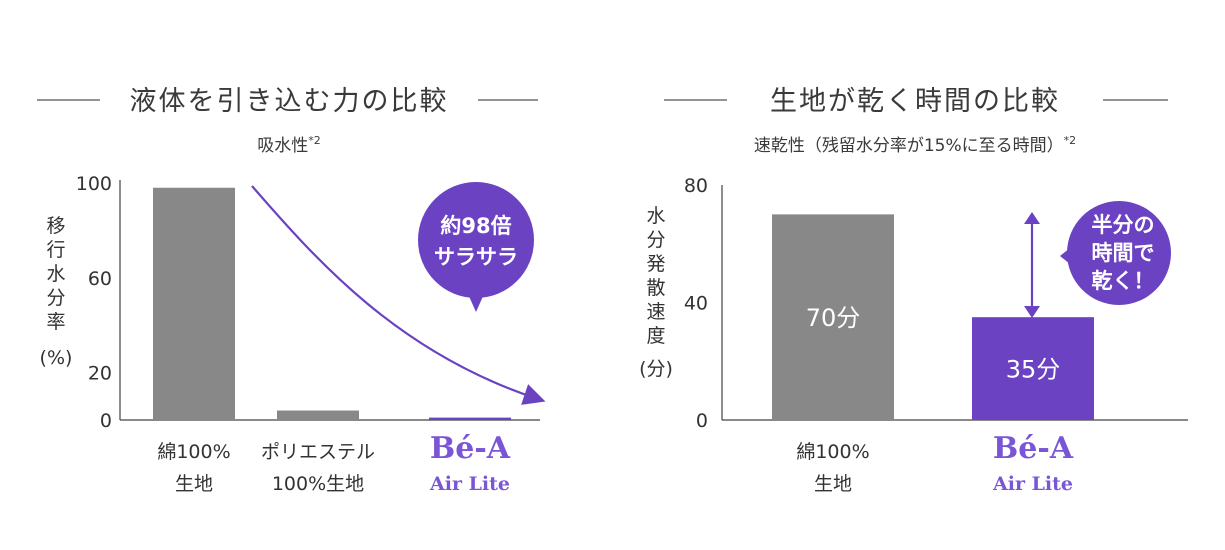 This screenshot has height=550, width=1225. Describe the element at coordinates (656, 369) in the screenshot. I see `y-axis-unit: (分)` at that location.